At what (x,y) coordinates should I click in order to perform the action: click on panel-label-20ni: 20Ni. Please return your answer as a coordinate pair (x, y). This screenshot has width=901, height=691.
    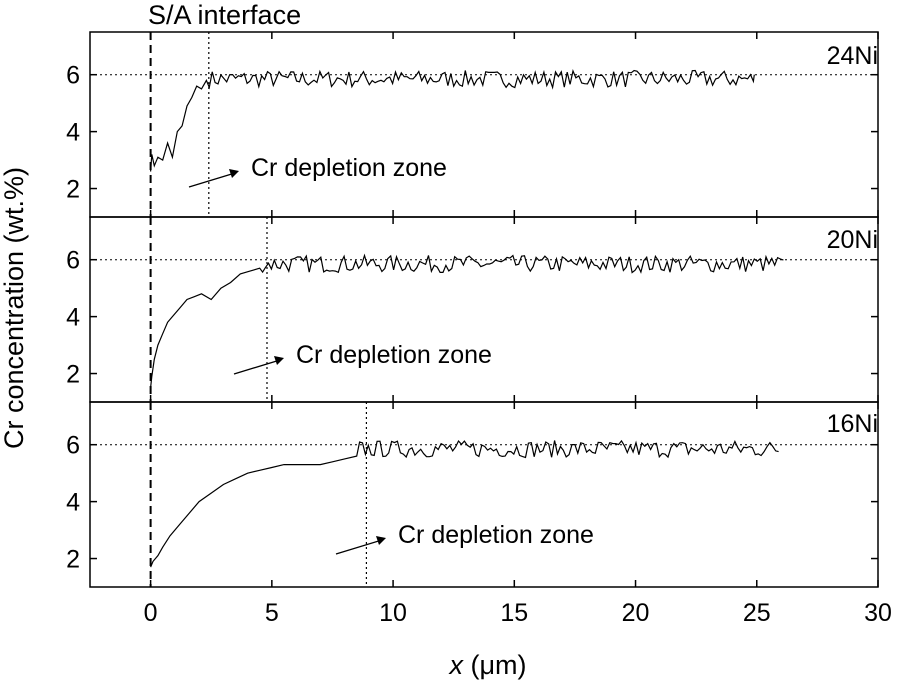
    Looking at the image, I should click on (852, 240).